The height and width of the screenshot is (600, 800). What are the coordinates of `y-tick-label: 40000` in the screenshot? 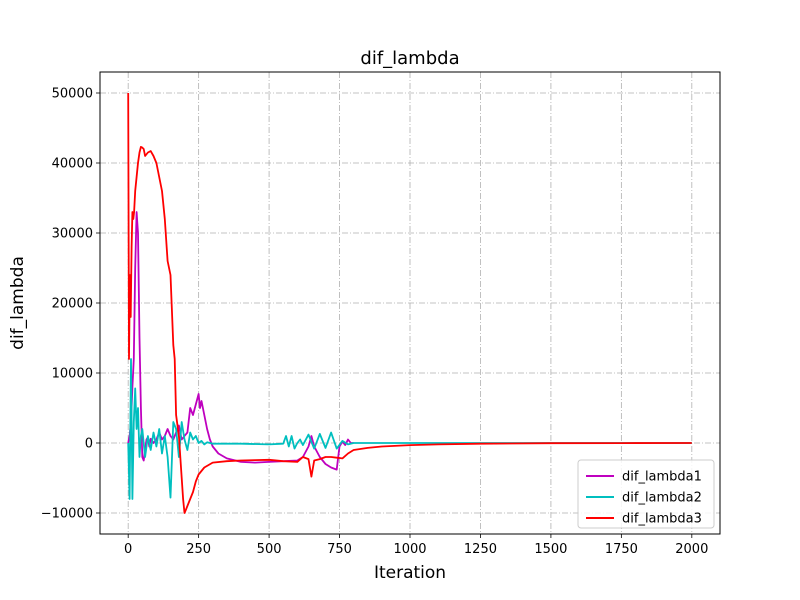 It's located at (72, 164).